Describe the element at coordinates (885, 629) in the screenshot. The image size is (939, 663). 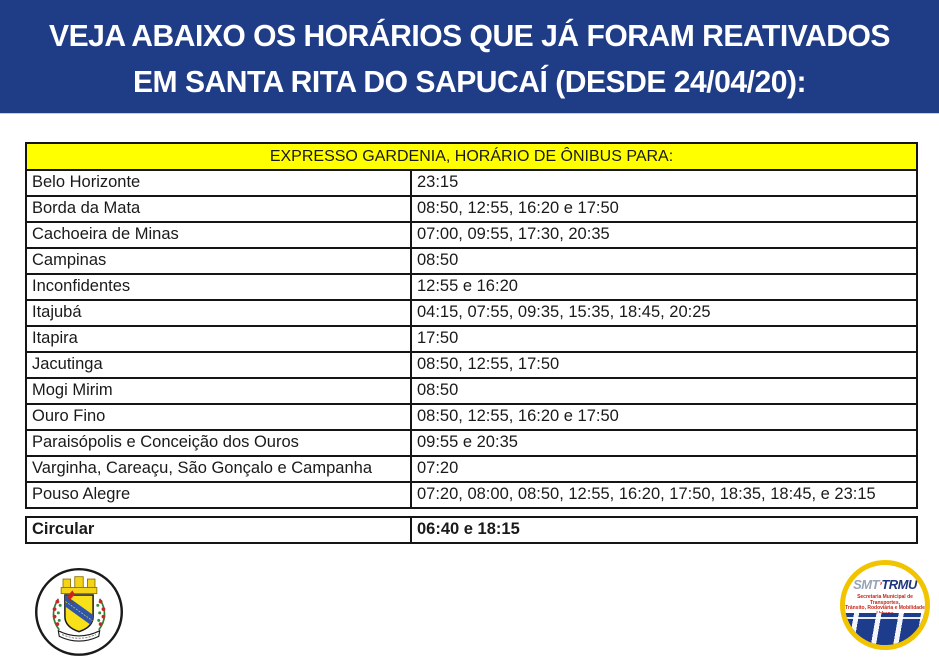
I see `road-crosswalk-icon` at that location.